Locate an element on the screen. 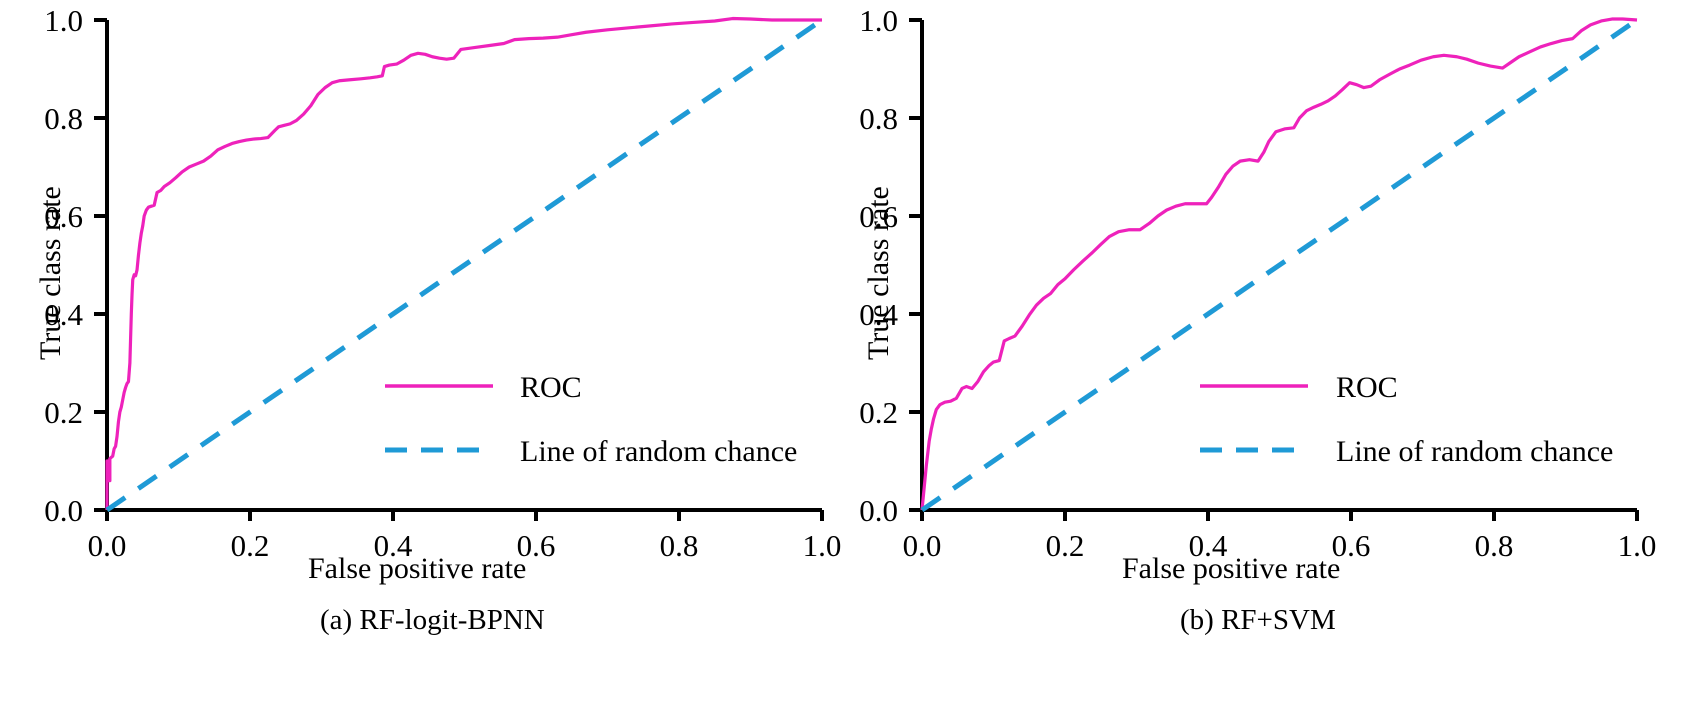 This screenshot has width=1700, height=703. y-axis-label-a: True class rate is located at coordinates (50, 273).